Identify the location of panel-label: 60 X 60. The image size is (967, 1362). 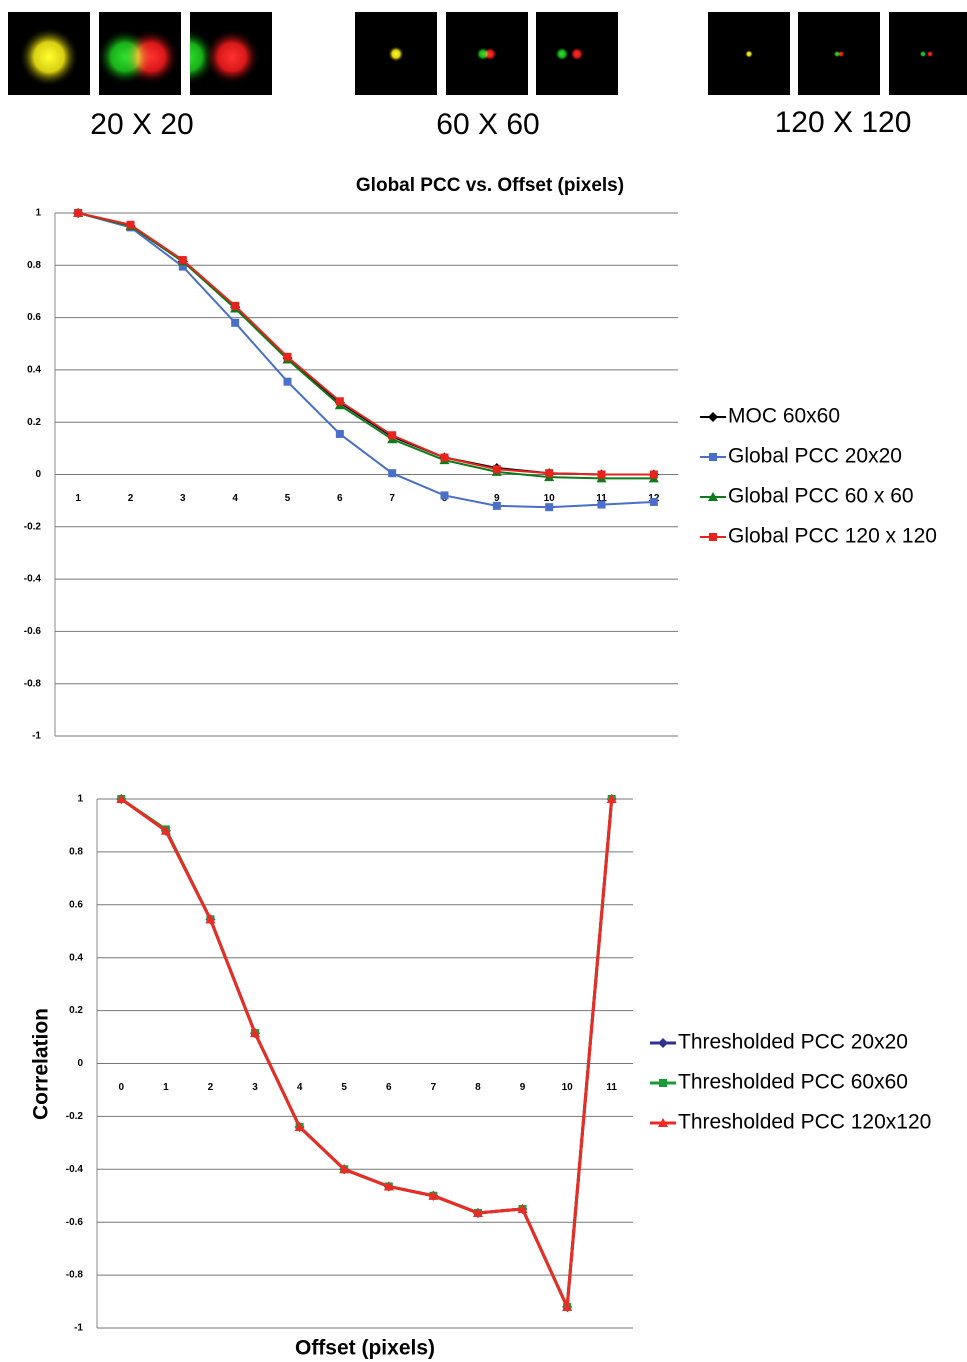
(487, 124).